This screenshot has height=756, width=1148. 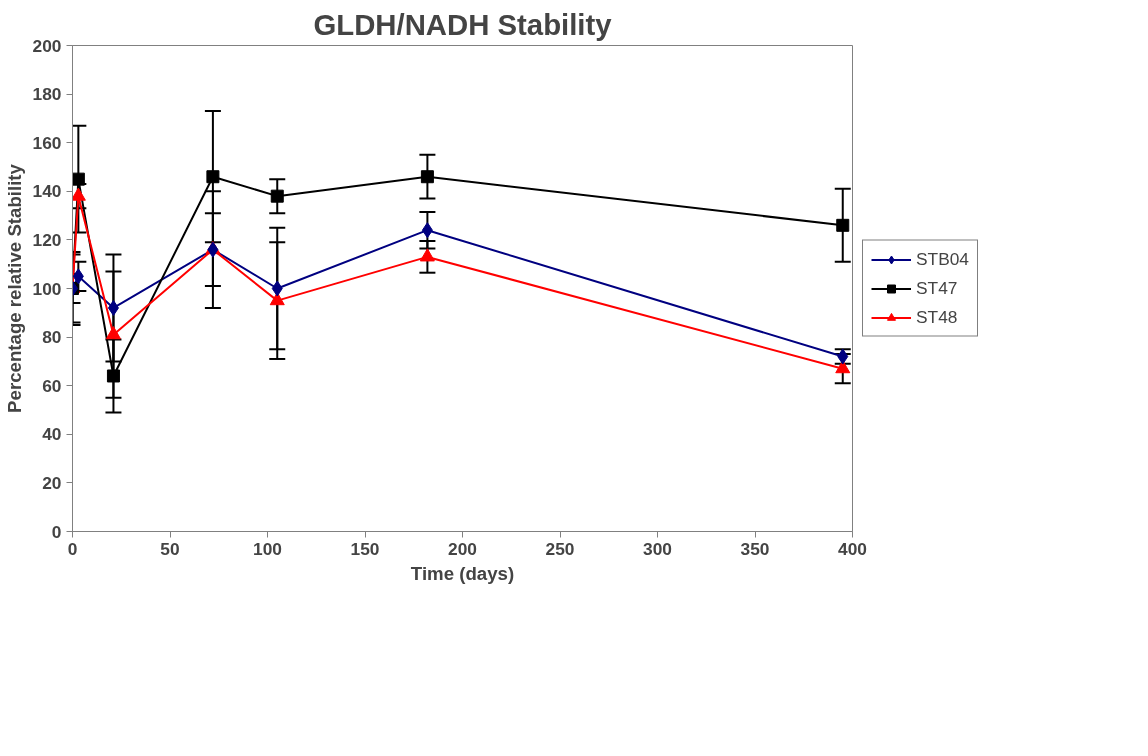 What do you see at coordinates (170, 548) in the screenshot?
I see `x-tick-label: 50` at bounding box center [170, 548].